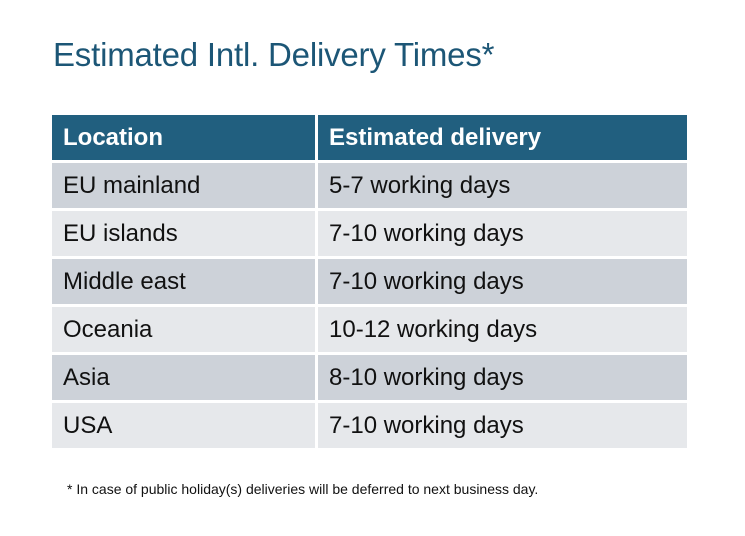  I want to click on table-row: EU mainland 5-7 working days, so click(369, 185).